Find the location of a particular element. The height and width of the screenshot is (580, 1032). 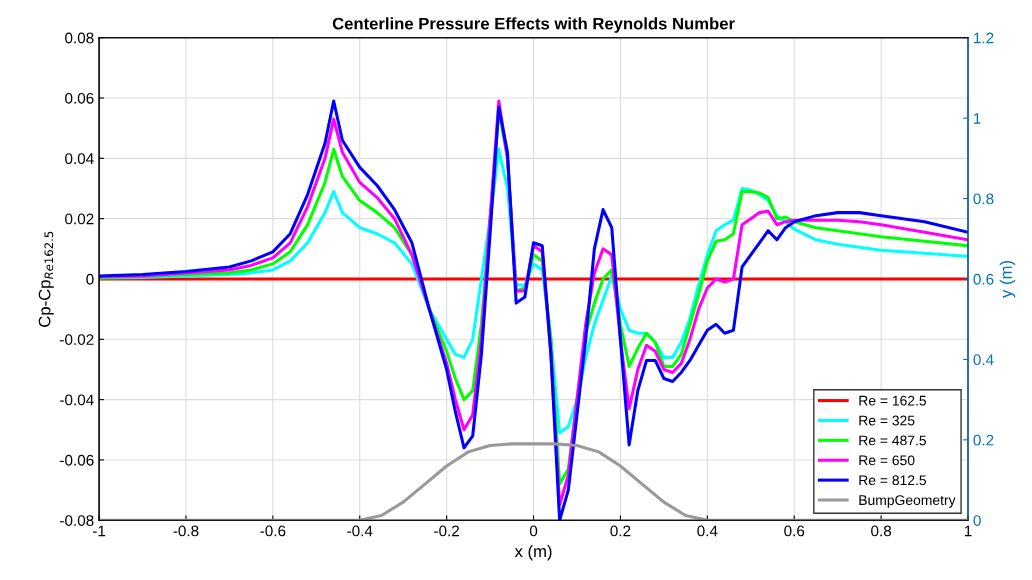

x-tick-label: -0.2 is located at coordinates (447, 531).